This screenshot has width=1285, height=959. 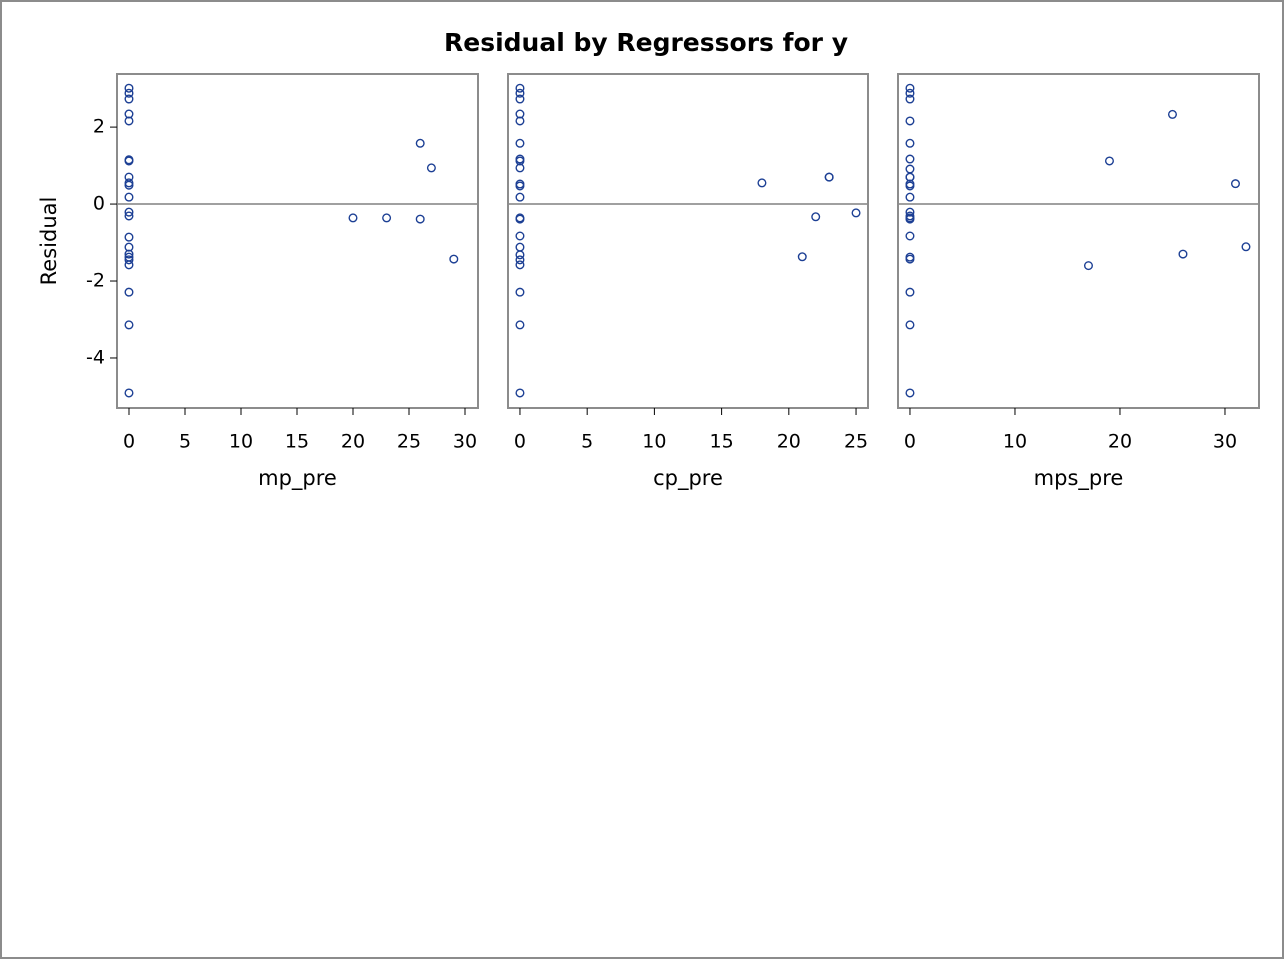 What do you see at coordinates (99, 127) in the screenshot?
I see `y-tick-label: 2` at bounding box center [99, 127].